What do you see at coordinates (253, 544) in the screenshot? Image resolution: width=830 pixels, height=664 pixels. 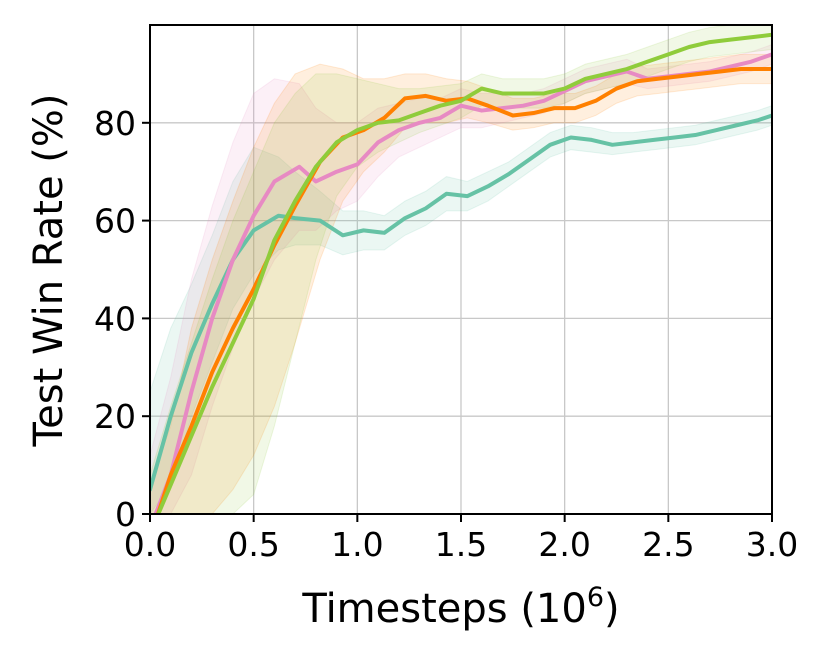 I see `x-tick-label: 0.5` at bounding box center [253, 544].